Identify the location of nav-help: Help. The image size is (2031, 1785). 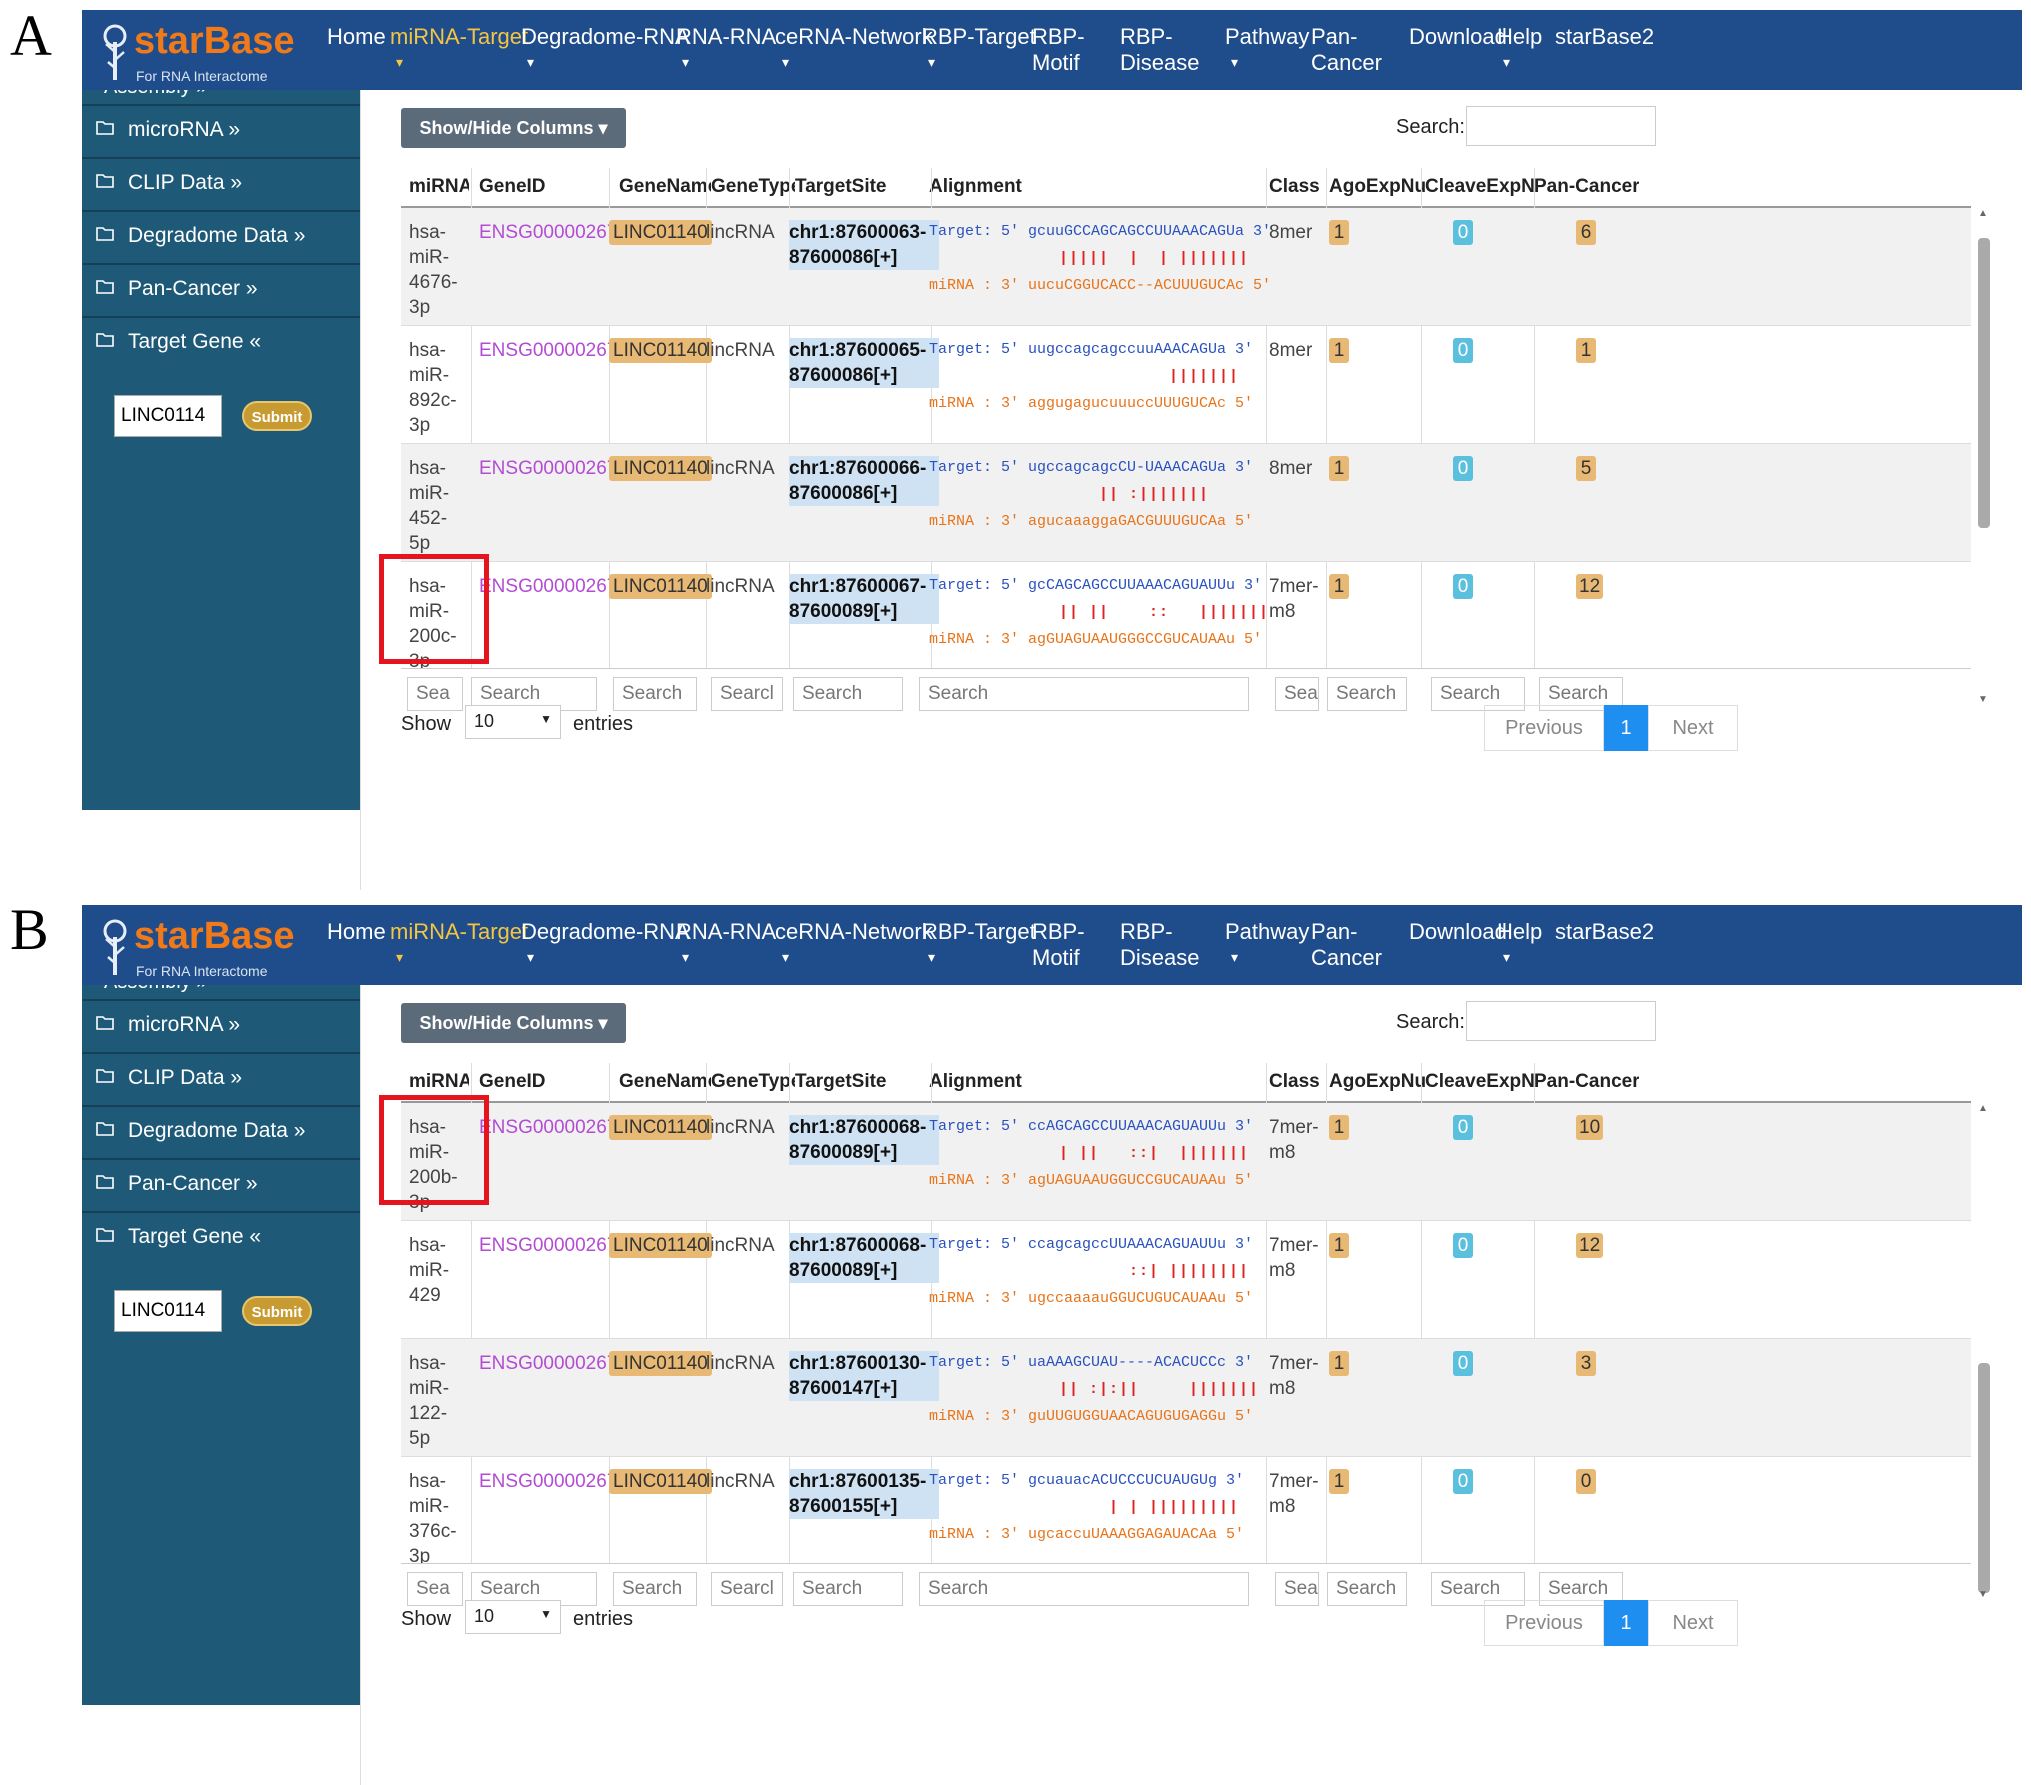
(1520, 36).